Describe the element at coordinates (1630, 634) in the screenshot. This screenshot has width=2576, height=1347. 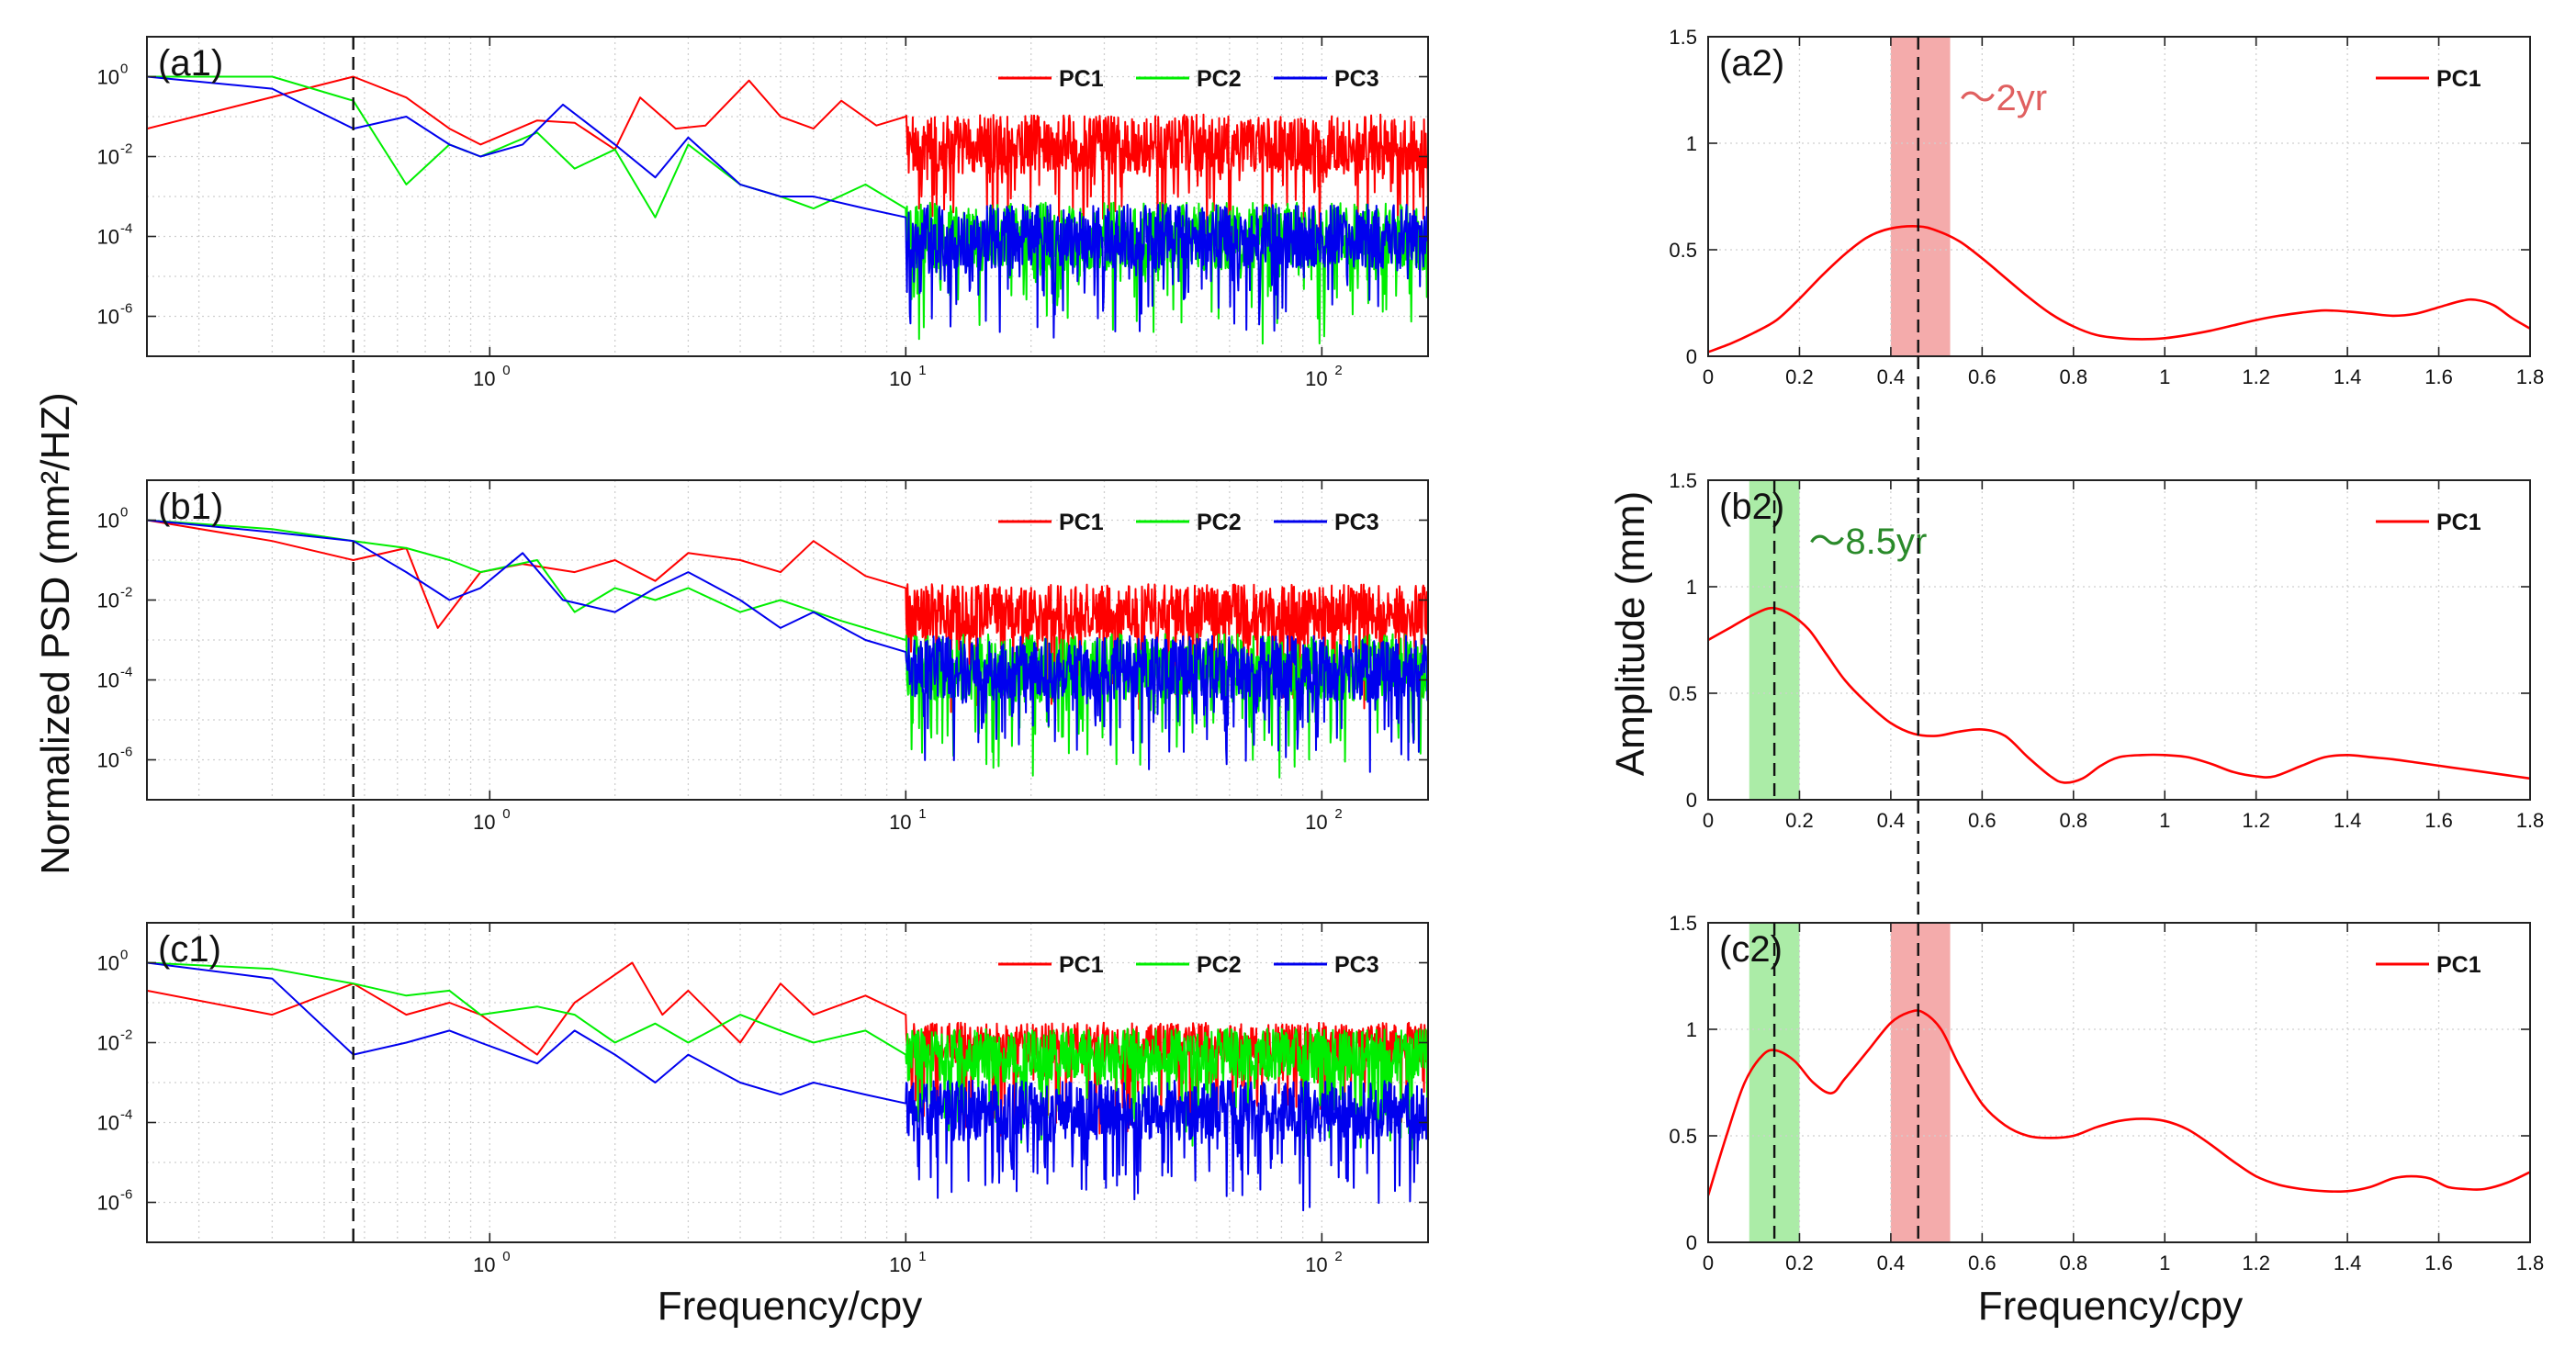
I see `right-y-axis-title: Amplitude (mm)` at that location.